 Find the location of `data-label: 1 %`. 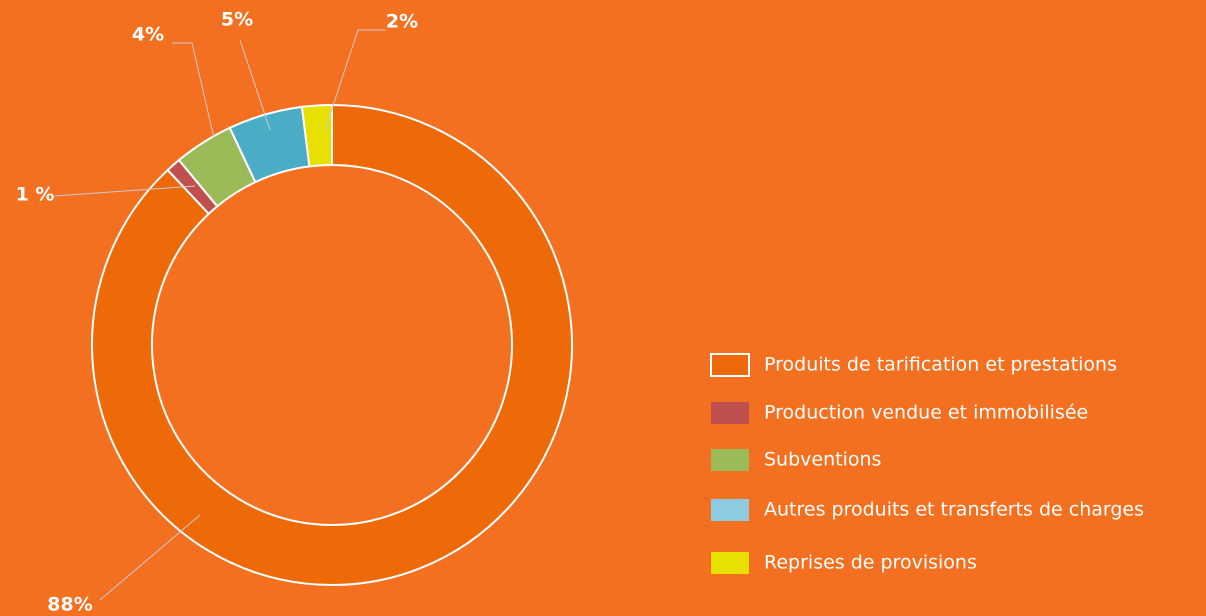

data-label: 1 % is located at coordinates (35, 195).